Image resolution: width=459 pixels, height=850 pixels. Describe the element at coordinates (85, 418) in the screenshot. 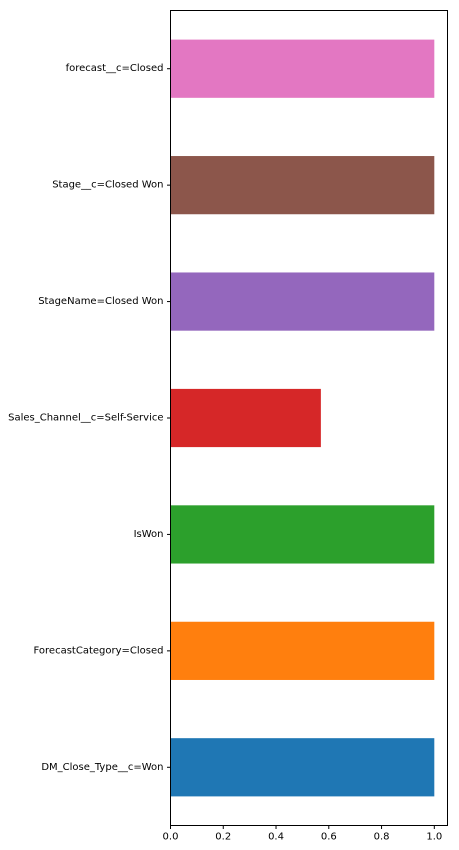

I see `y-tick-label: Sales_Channel__c=Self-Service` at that location.